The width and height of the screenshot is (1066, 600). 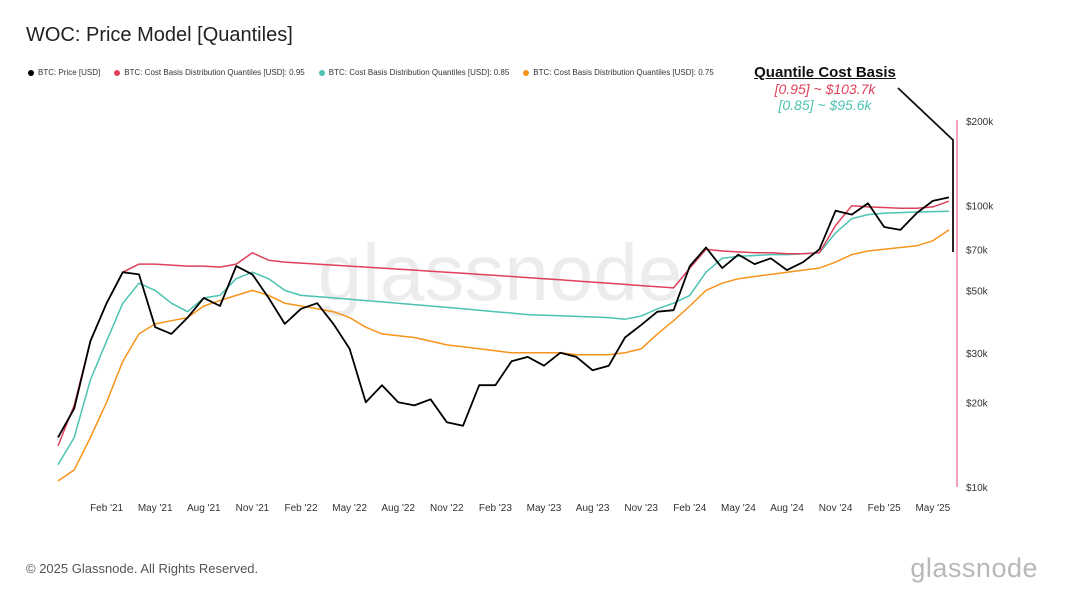 What do you see at coordinates (974, 568) in the screenshot?
I see `glassnode-logo: glassnode` at bounding box center [974, 568].